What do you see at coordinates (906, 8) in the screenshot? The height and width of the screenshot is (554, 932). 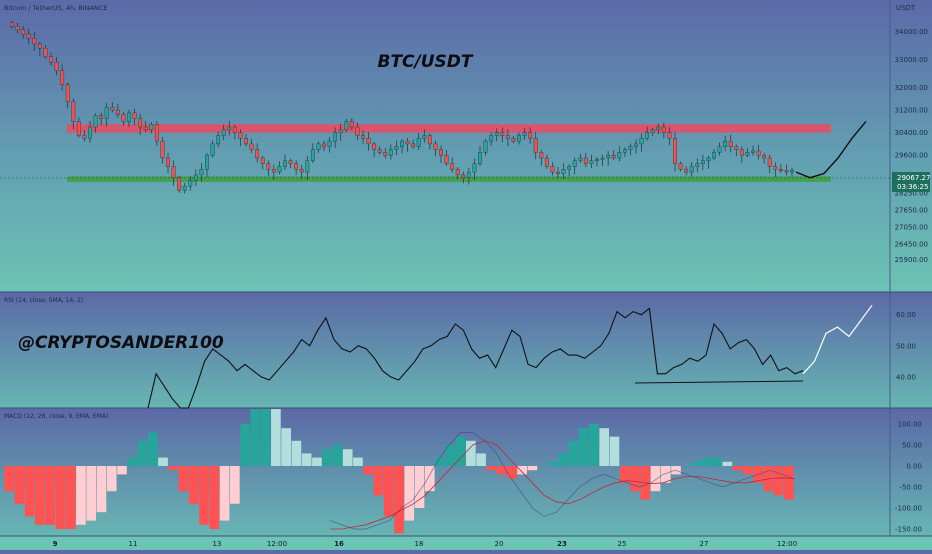 I see `price-axis-unit: USDT` at bounding box center [906, 8].